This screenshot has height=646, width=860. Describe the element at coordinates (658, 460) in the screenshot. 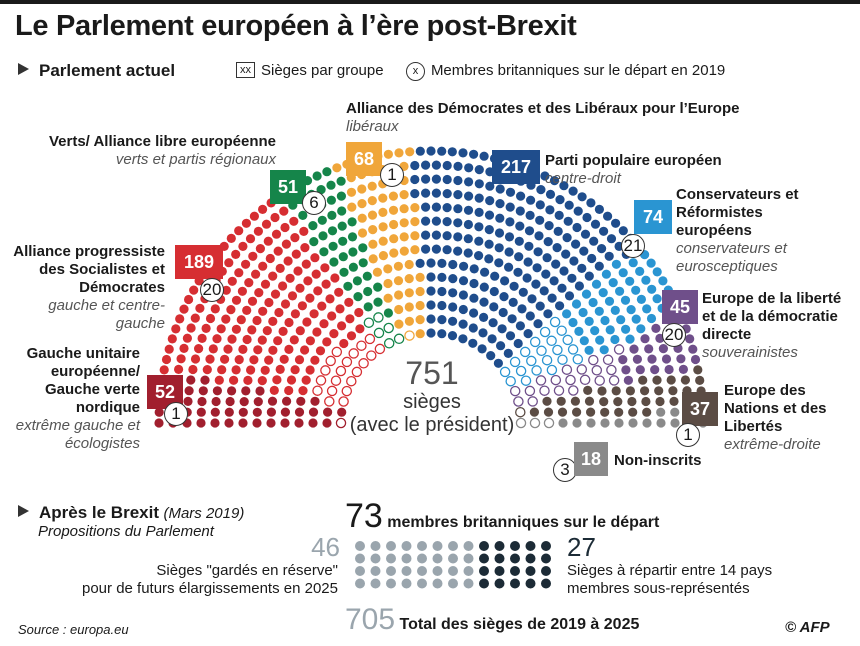

I see `label-ni: Non-inscrits` at that location.